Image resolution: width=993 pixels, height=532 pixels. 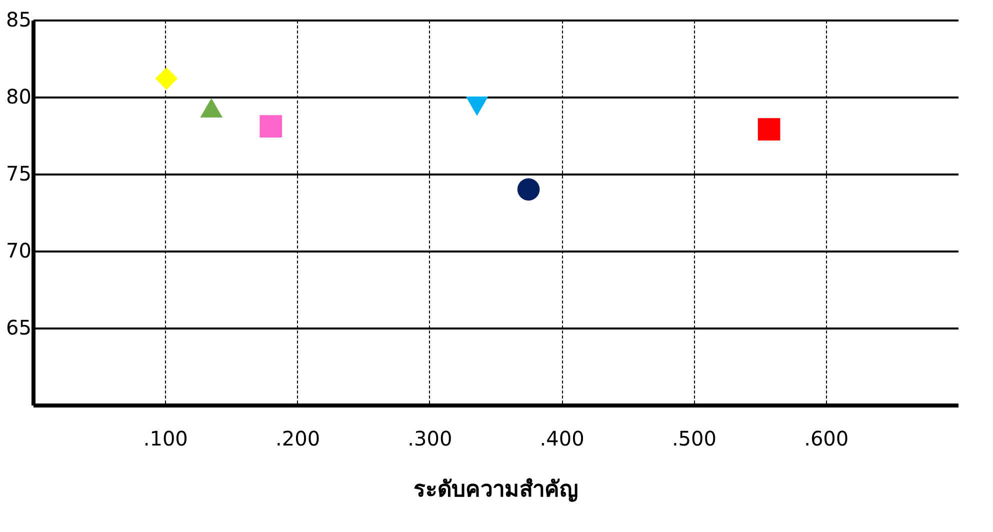 What do you see at coordinates (19, 328) in the screenshot?
I see `y-tick-label: 65` at bounding box center [19, 328].